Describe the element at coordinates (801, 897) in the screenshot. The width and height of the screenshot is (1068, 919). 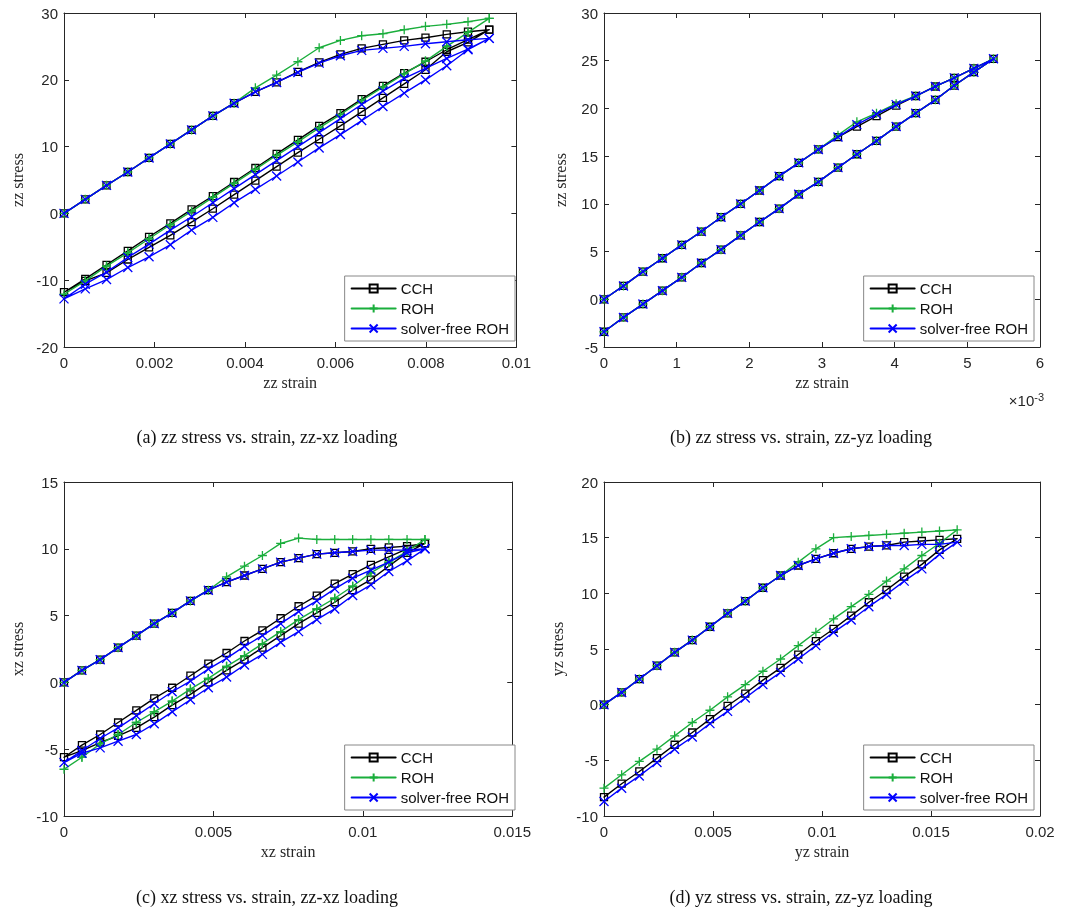
I see `text: (d) yz stress vs. strain, zz-yz loading` at that location.